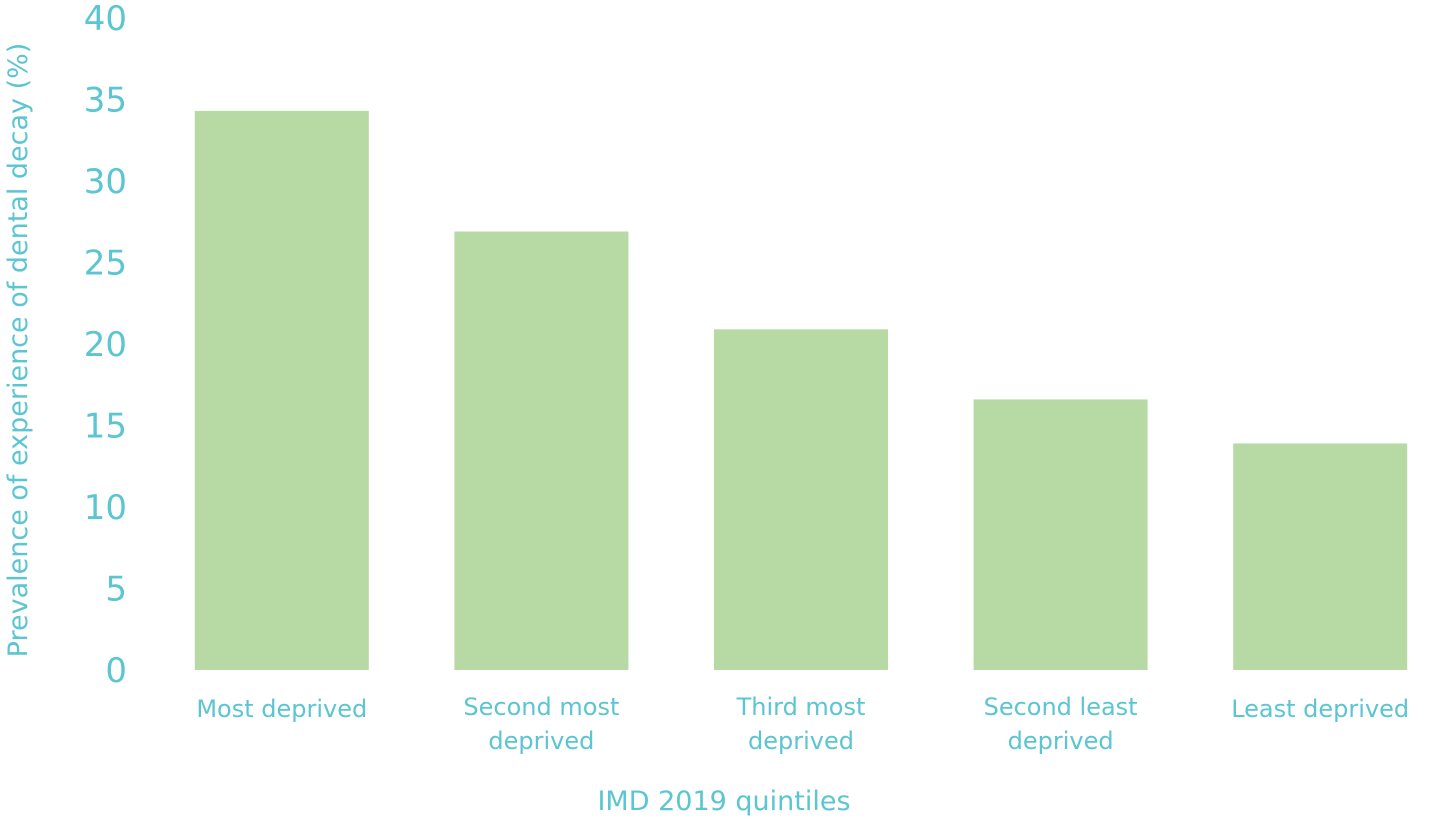  I want to click on y-tick-label: 25, so click(105, 264).